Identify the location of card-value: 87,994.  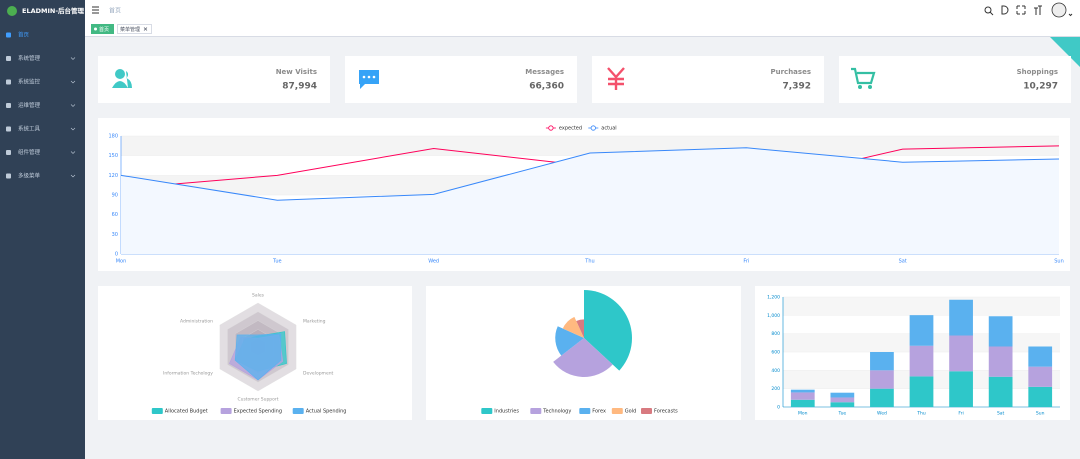
(299, 87).